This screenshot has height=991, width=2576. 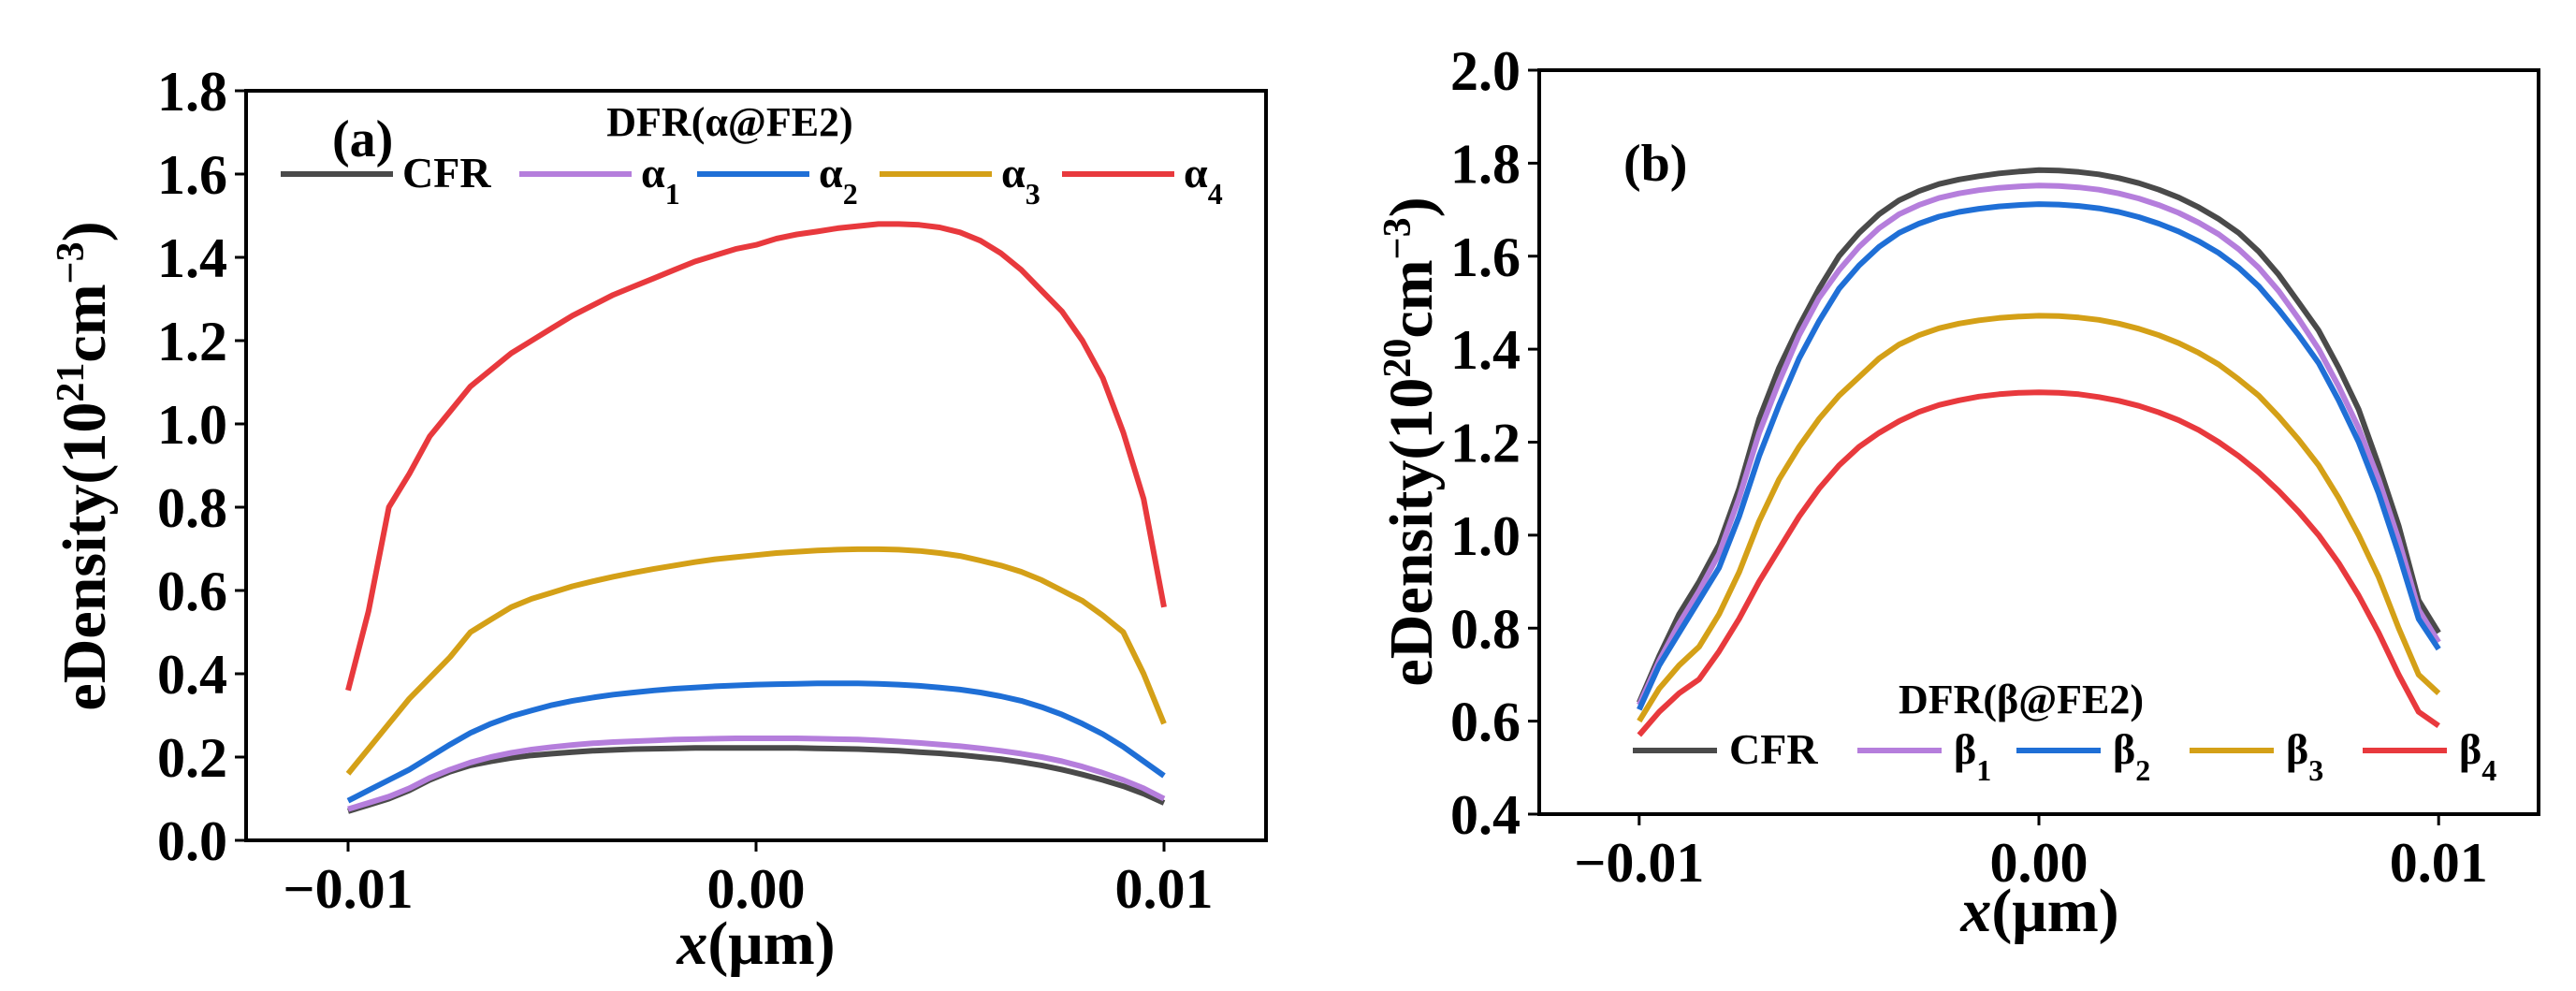 What do you see at coordinates (2304, 756) in the screenshot?
I see `legend-label-β3: β3` at bounding box center [2304, 756].